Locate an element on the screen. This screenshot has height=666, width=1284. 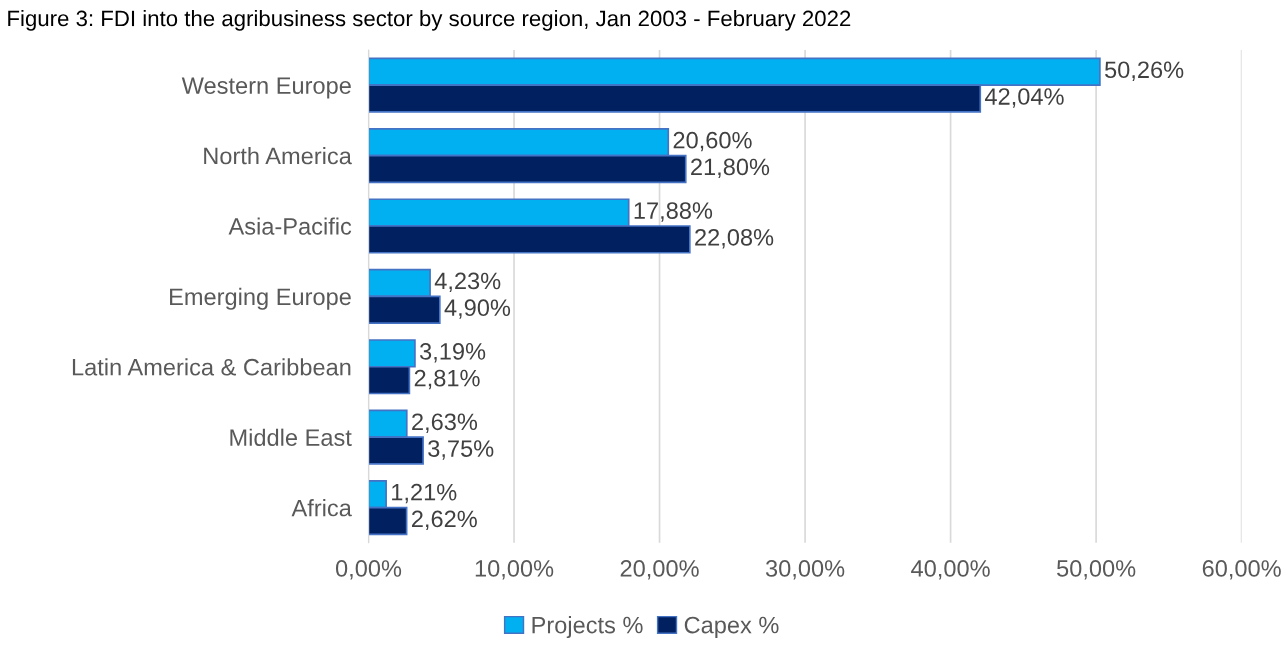
x-tick-label: 30,00% is located at coordinates (805, 570).